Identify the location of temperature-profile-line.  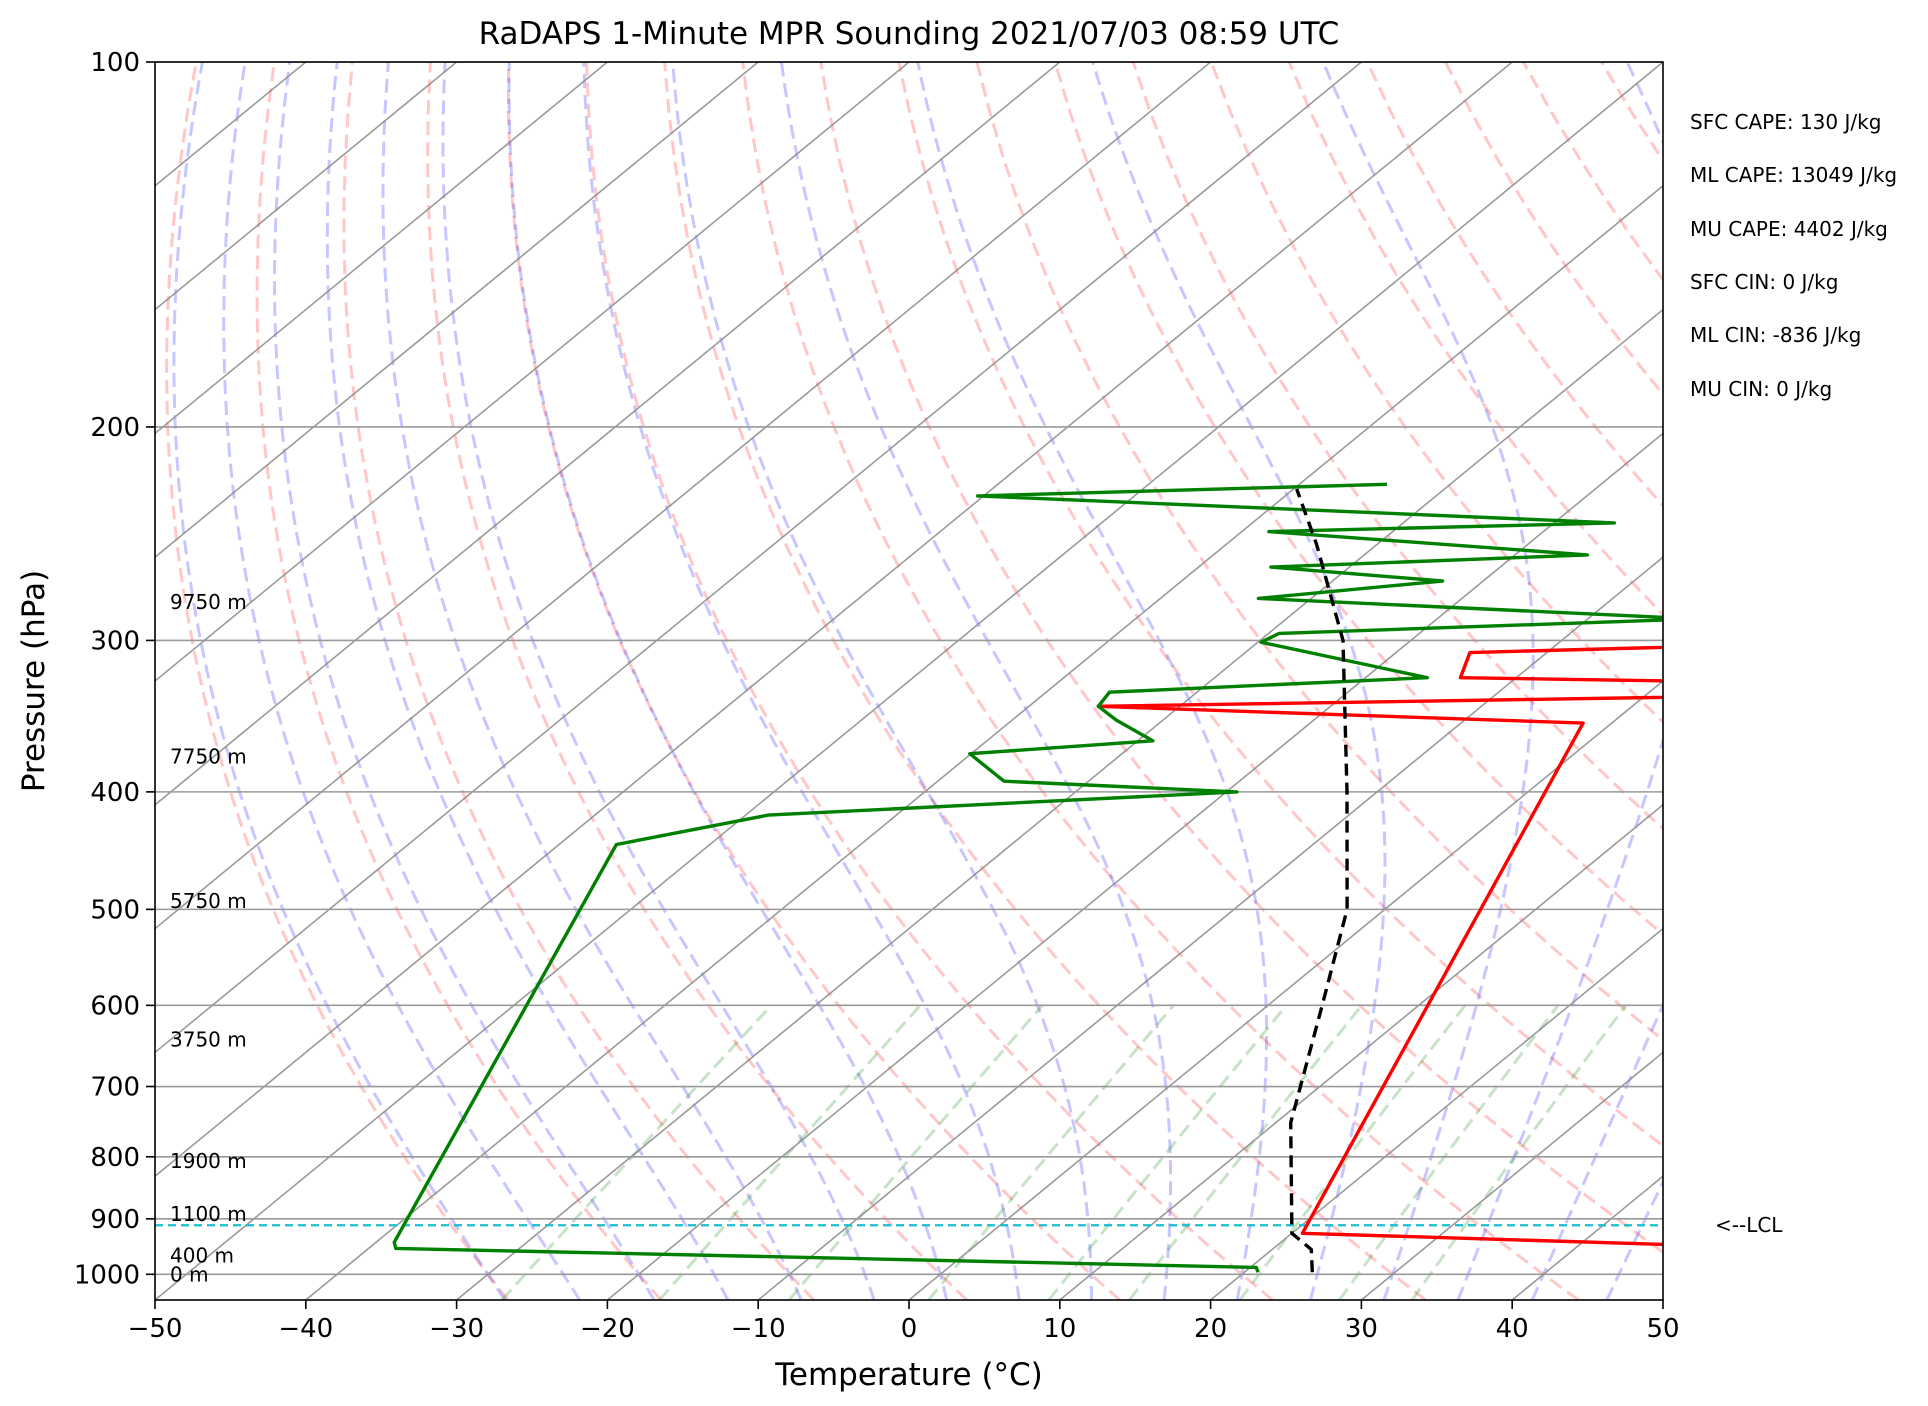
(1379, 946).